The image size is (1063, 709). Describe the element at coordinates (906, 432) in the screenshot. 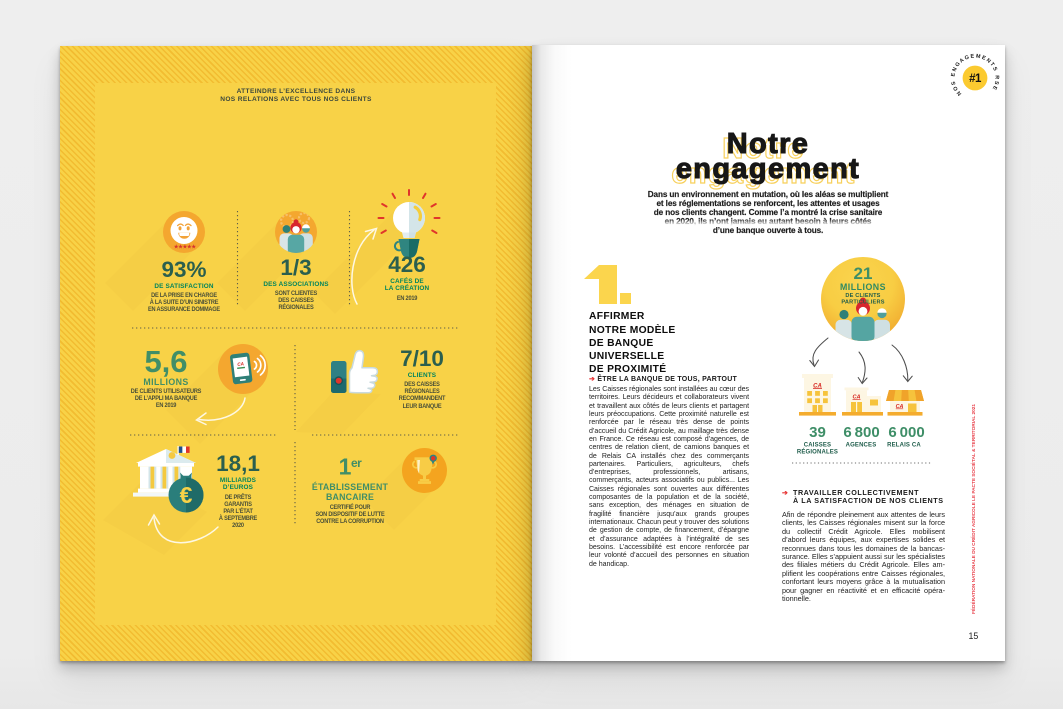

I see `svg-text: 6 000` at that location.